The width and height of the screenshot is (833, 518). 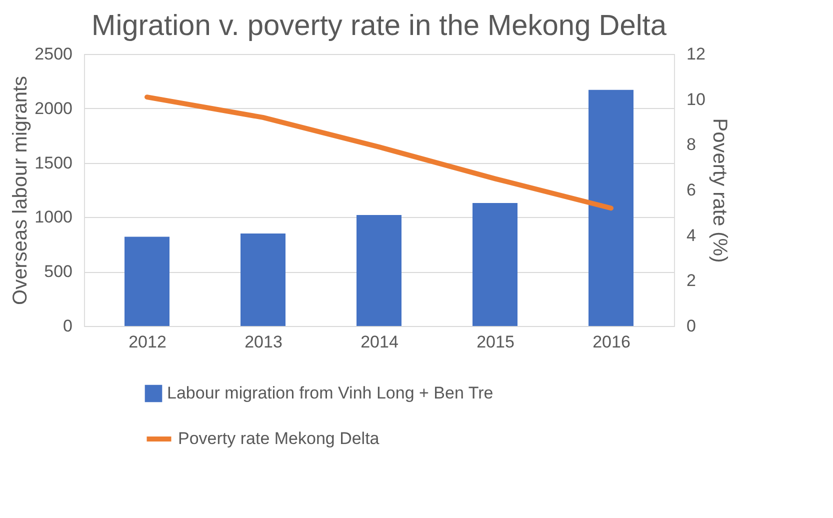 I want to click on y2-tick-label: 4, so click(x=691, y=235).